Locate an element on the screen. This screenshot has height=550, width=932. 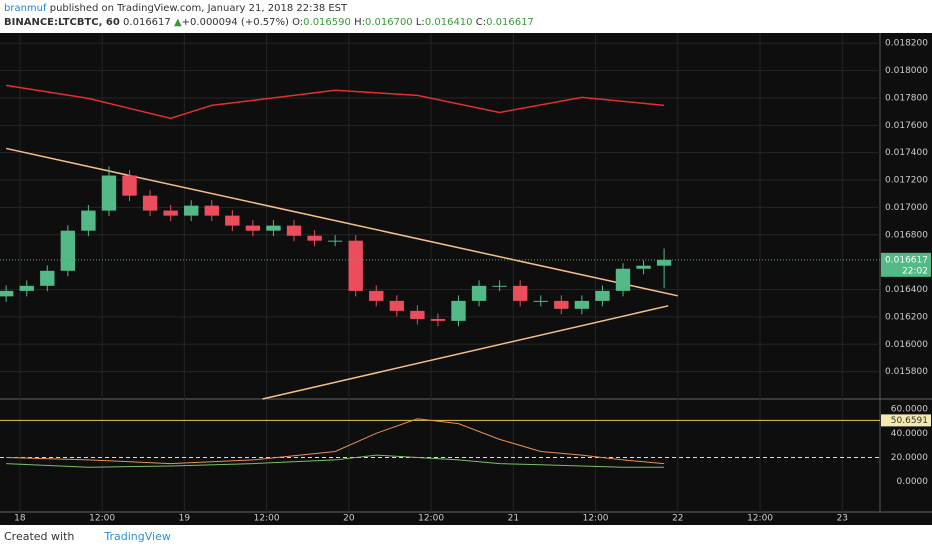
arrow: ▲ is located at coordinates (177, 22).